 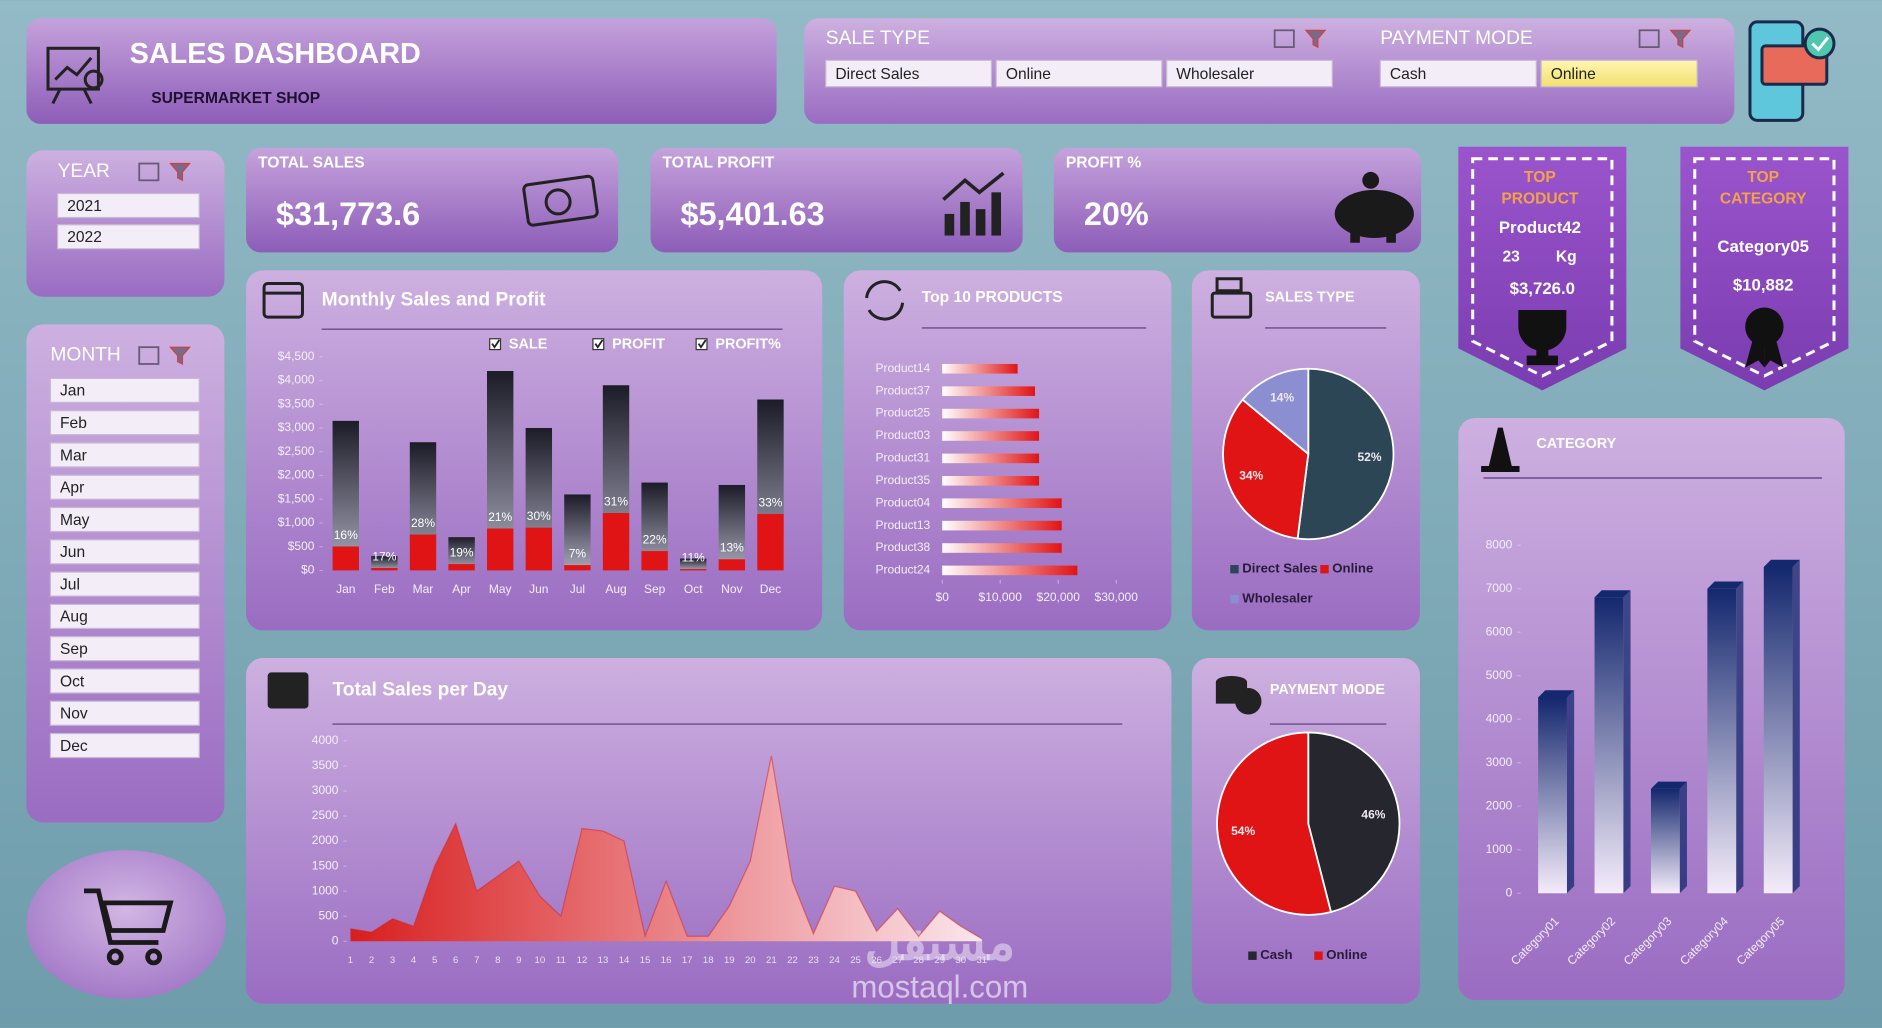 What do you see at coordinates (1566, 256) in the screenshot?
I see `top-product-unit: Kg` at bounding box center [1566, 256].